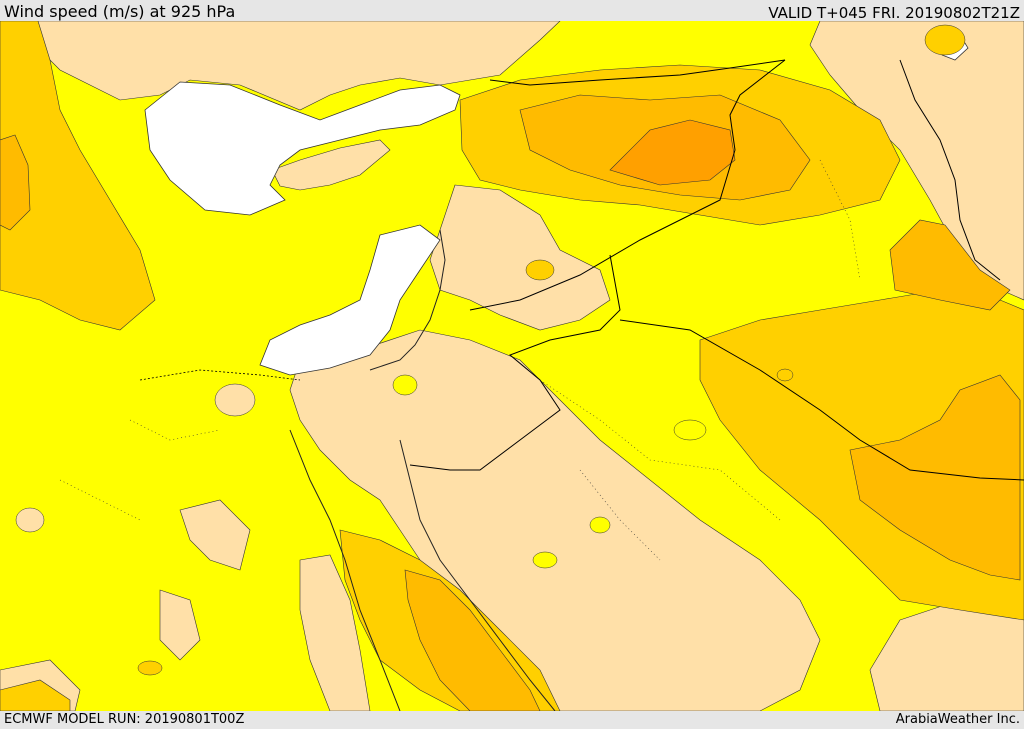 The image size is (1024, 729). I want to click on credit-text: ArabiaWeather Inc., so click(957, 719).